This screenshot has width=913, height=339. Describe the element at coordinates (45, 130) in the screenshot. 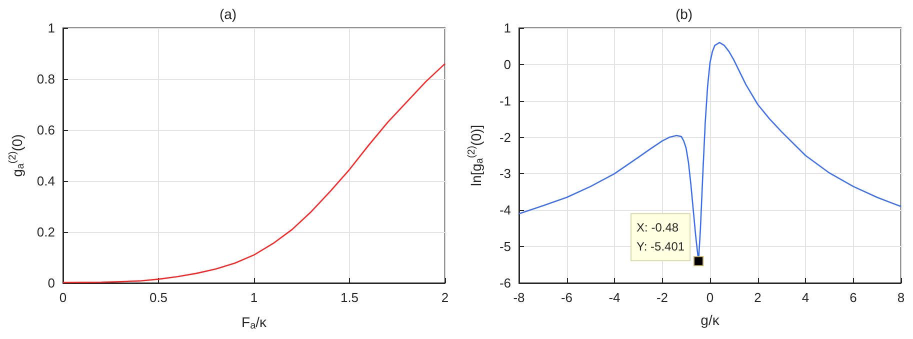

I see `y-tick-label: 0.6` at that location.